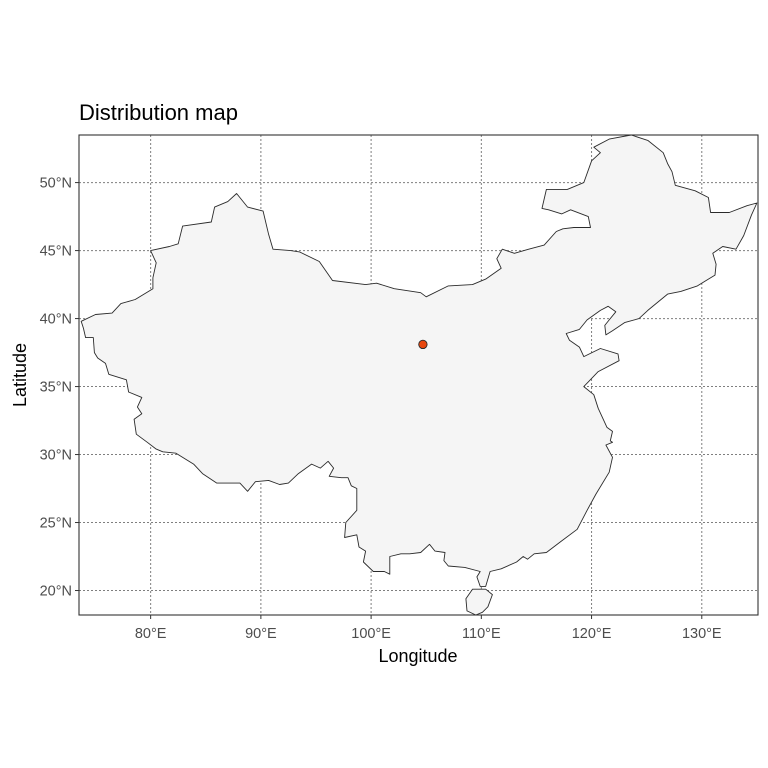 Image resolution: width=768 pixels, height=768 pixels. Describe the element at coordinates (56, 456) in the screenshot. I see `y-tick-label: 30°N` at that location.